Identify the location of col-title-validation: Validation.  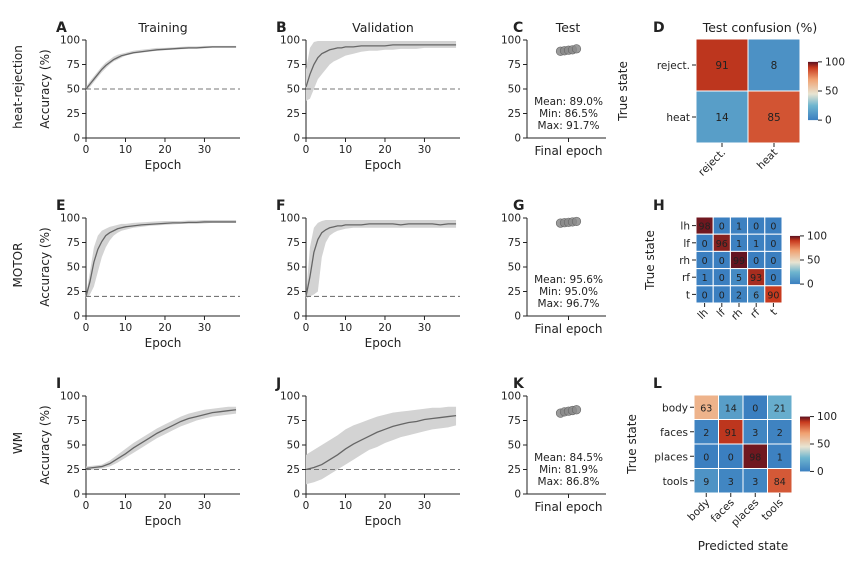
(383, 27).